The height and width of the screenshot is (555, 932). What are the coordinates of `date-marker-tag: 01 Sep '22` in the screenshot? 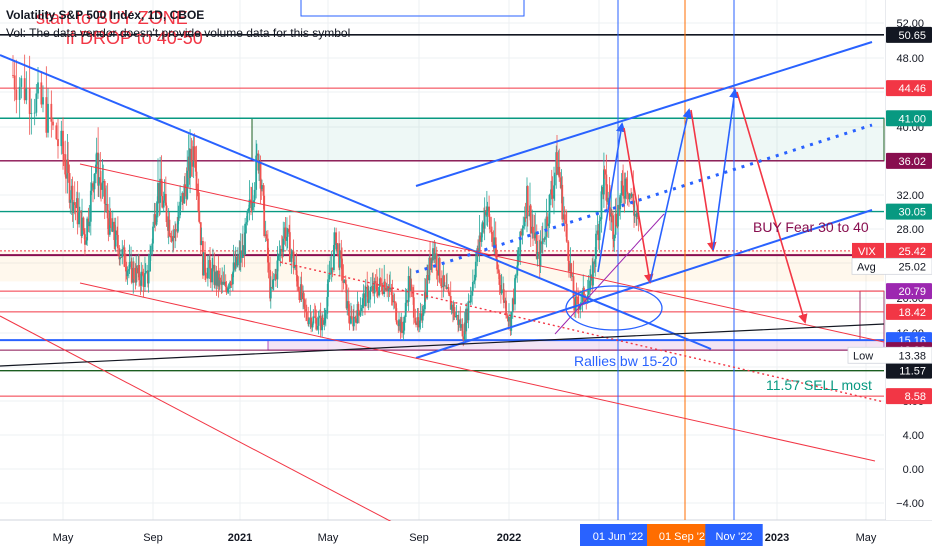 It's located at (685, 537).